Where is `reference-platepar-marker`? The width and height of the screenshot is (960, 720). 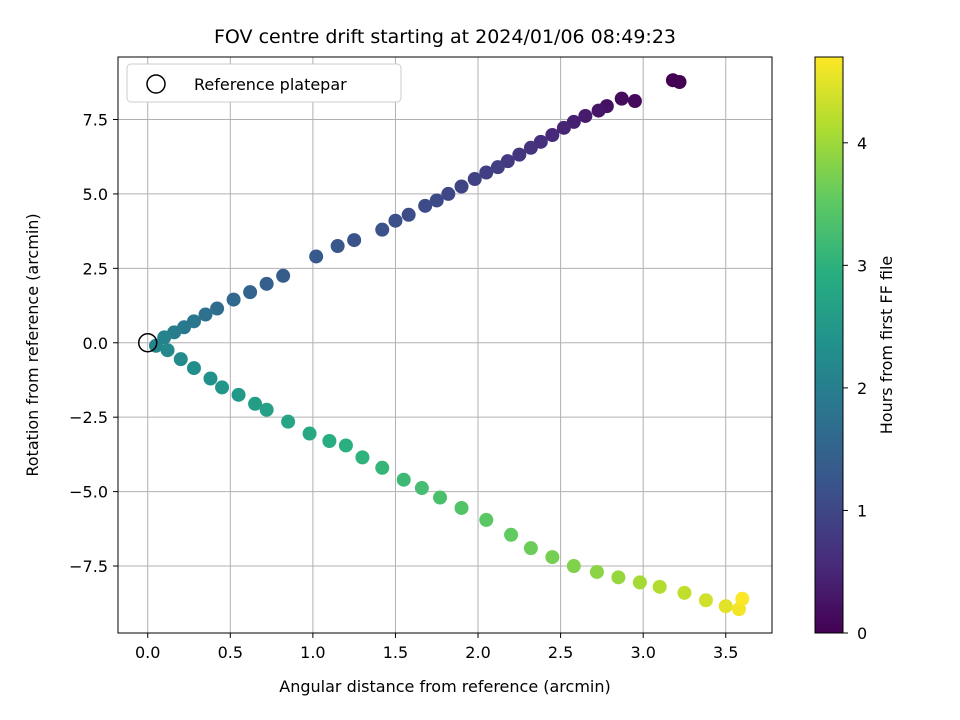
reference-platepar-marker is located at coordinates (147, 343).